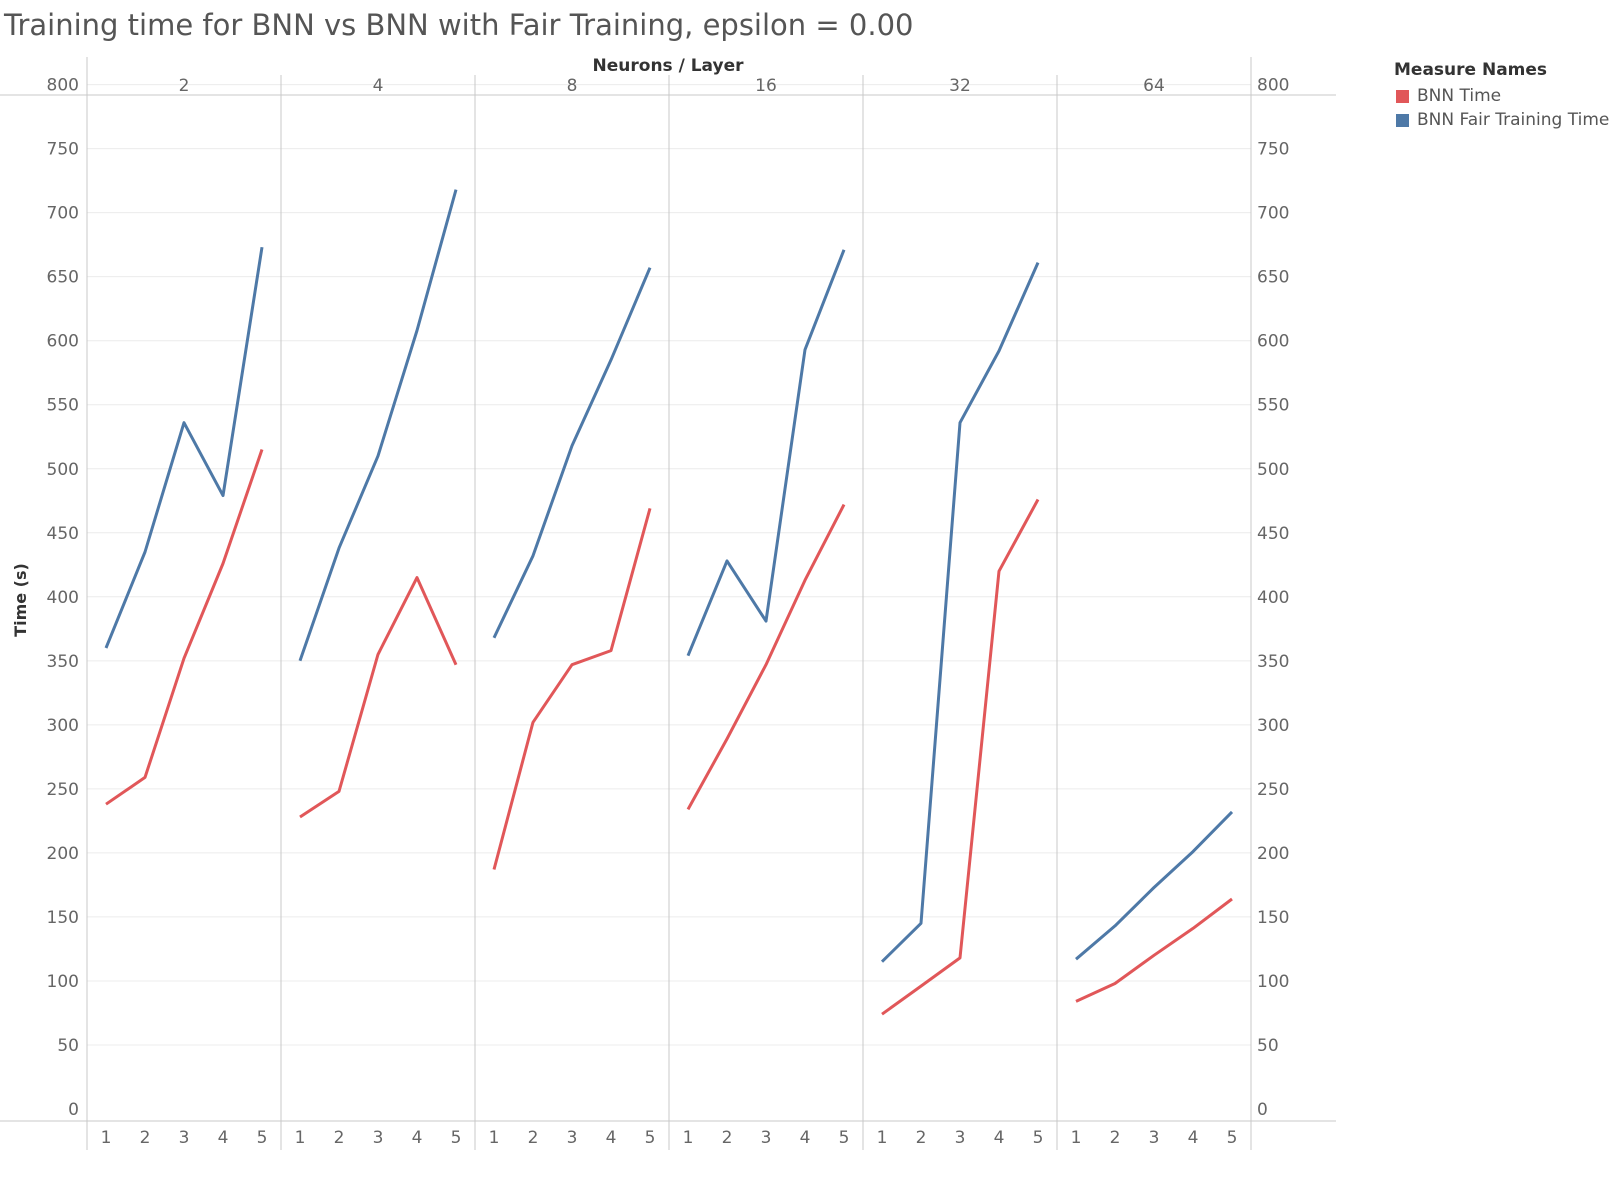  I want to click on y-tick-label-right: 800, so click(1273, 86).